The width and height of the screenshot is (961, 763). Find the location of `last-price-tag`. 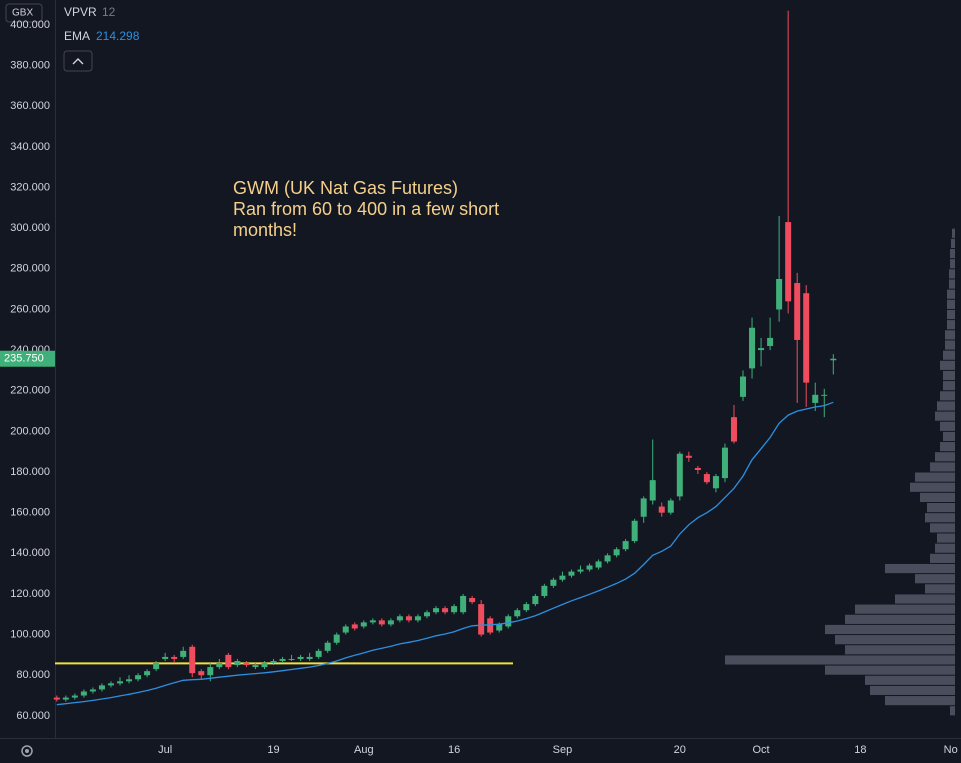

last-price-tag is located at coordinates (27, 358).